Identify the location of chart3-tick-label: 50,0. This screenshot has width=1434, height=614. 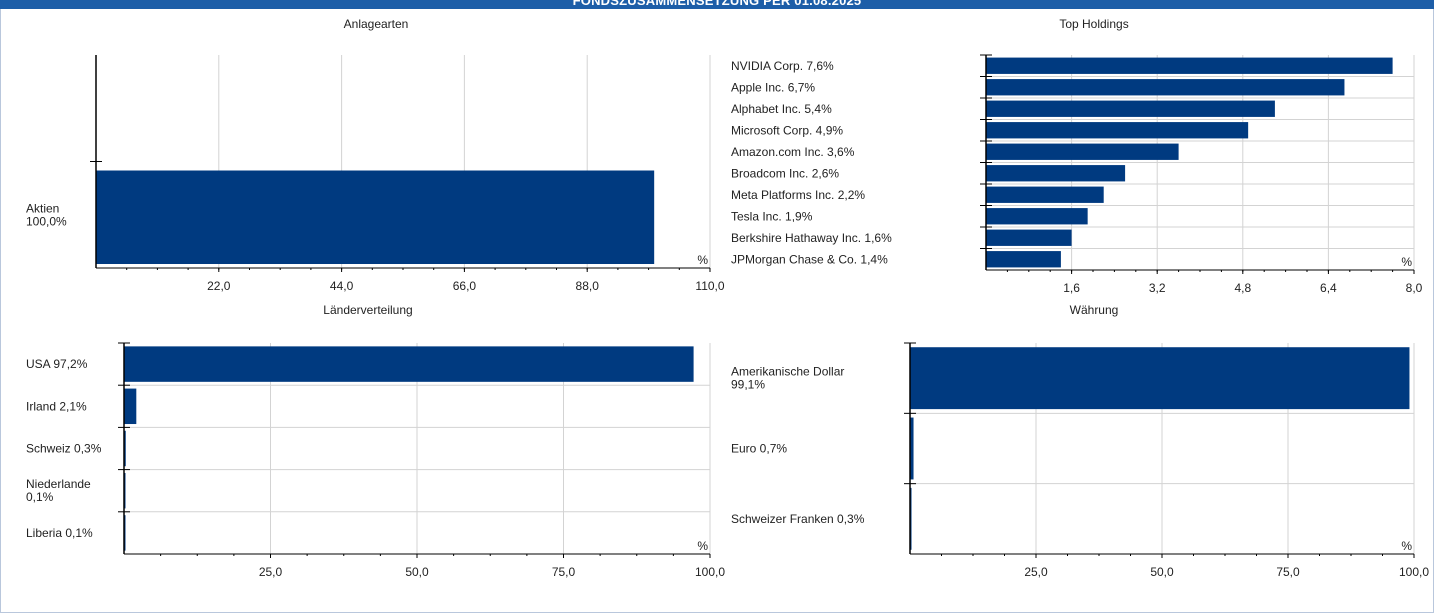
(417, 572).